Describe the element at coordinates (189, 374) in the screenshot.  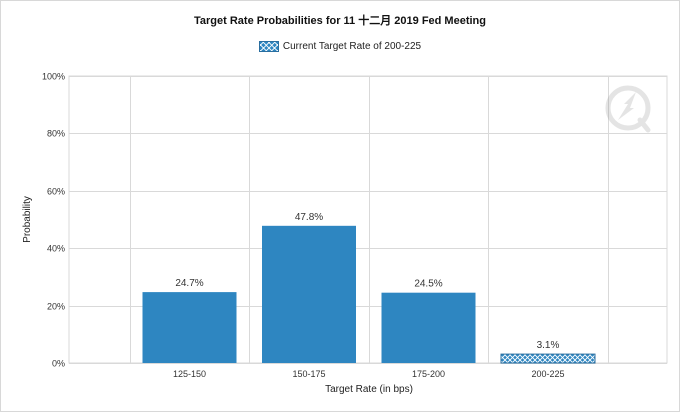
I see `x-tick-label-125-150: 125-150` at that location.